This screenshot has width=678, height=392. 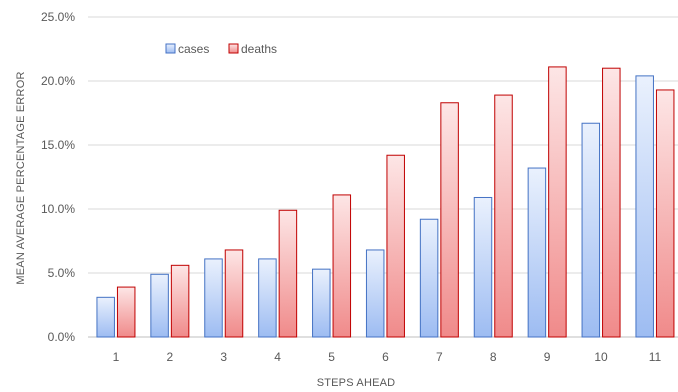 What do you see at coordinates (547, 357) in the screenshot?
I see `x-tick-label: 9` at bounding box center [547, 357].